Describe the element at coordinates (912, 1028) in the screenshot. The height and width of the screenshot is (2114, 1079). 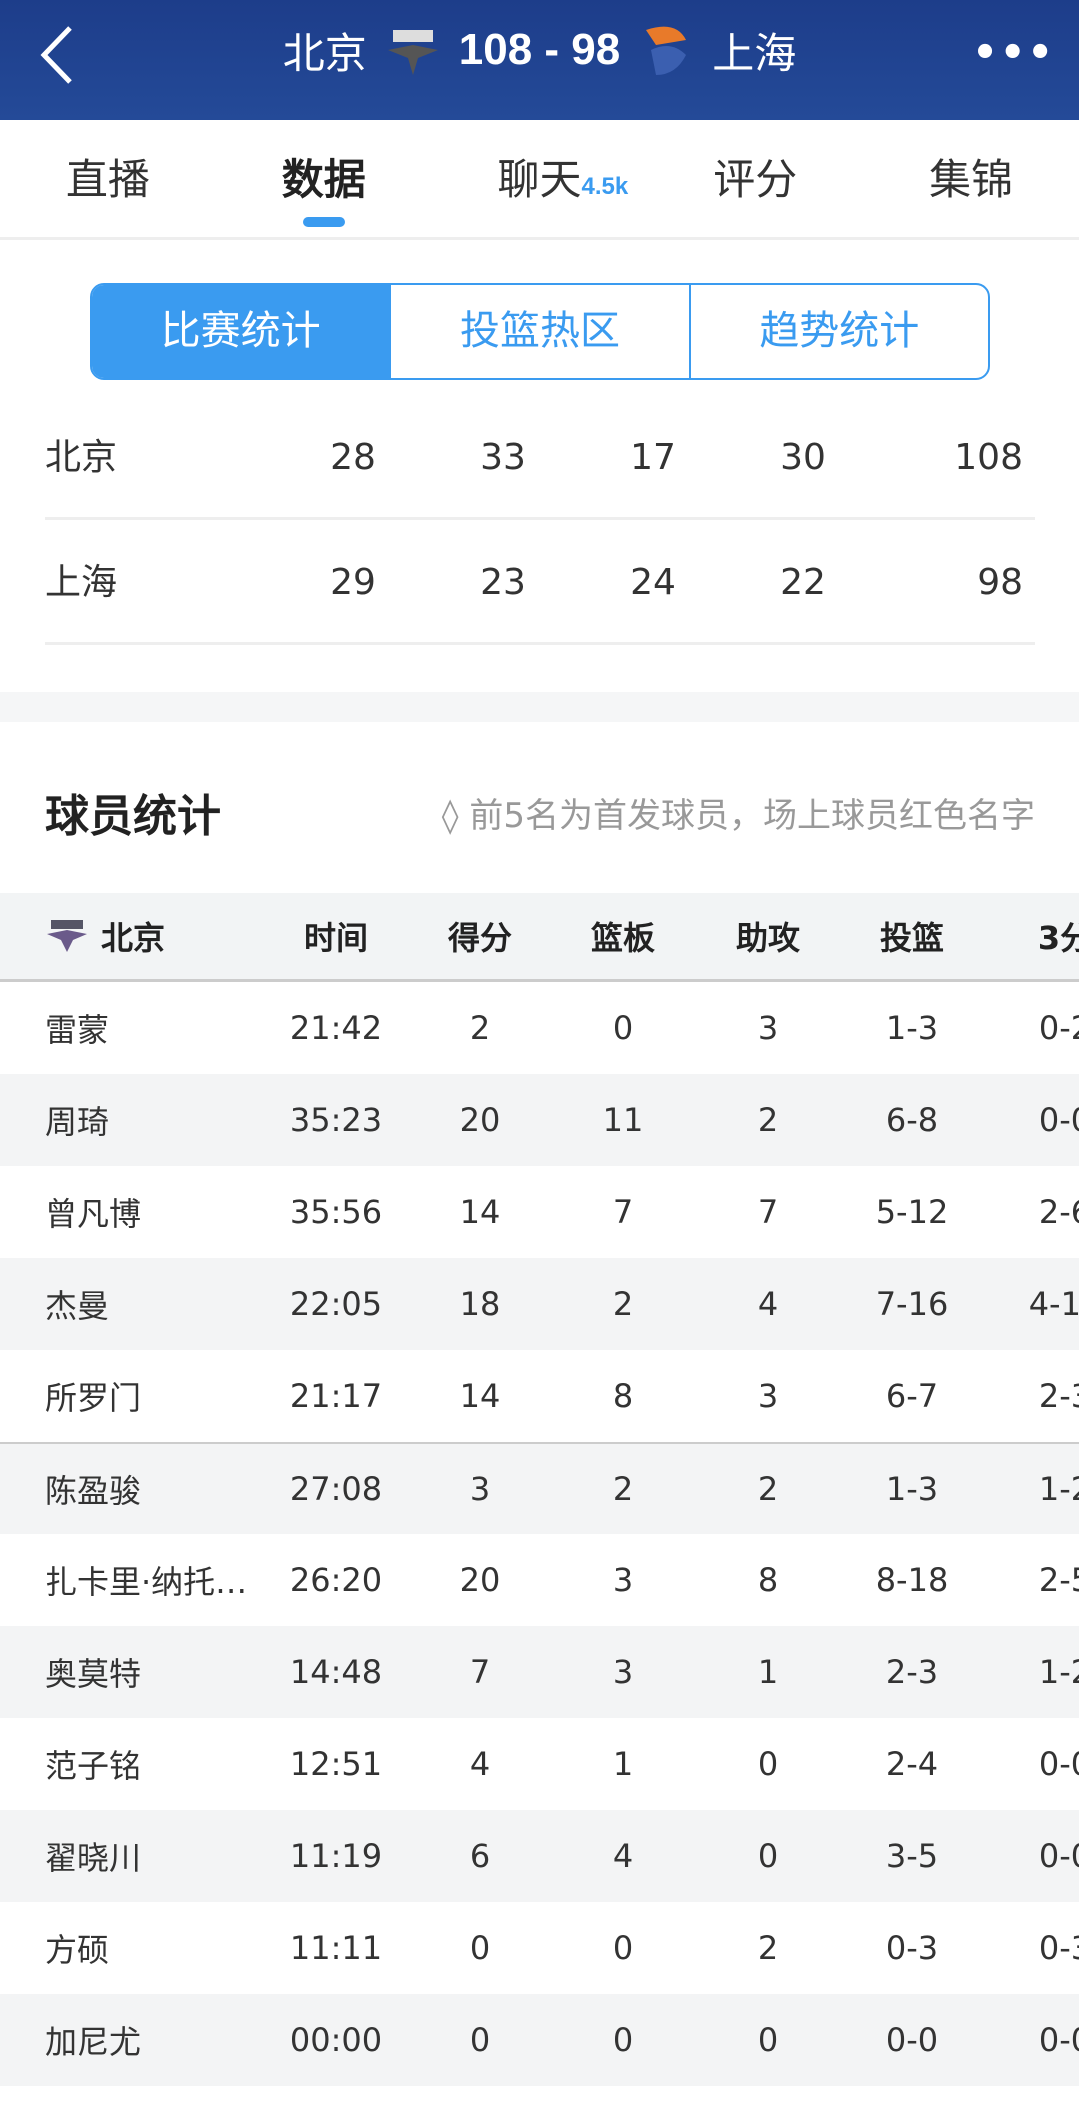
I see `stat-cell: 1-3` at that location.